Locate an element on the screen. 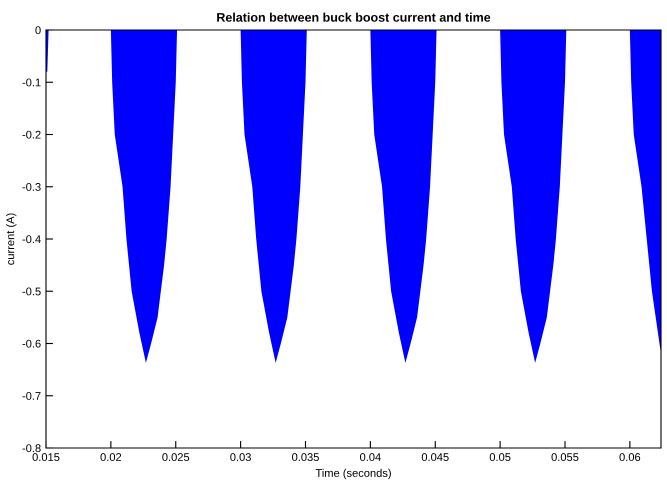  y-tick-label: -0.1 is located at coordinates (31, 82).